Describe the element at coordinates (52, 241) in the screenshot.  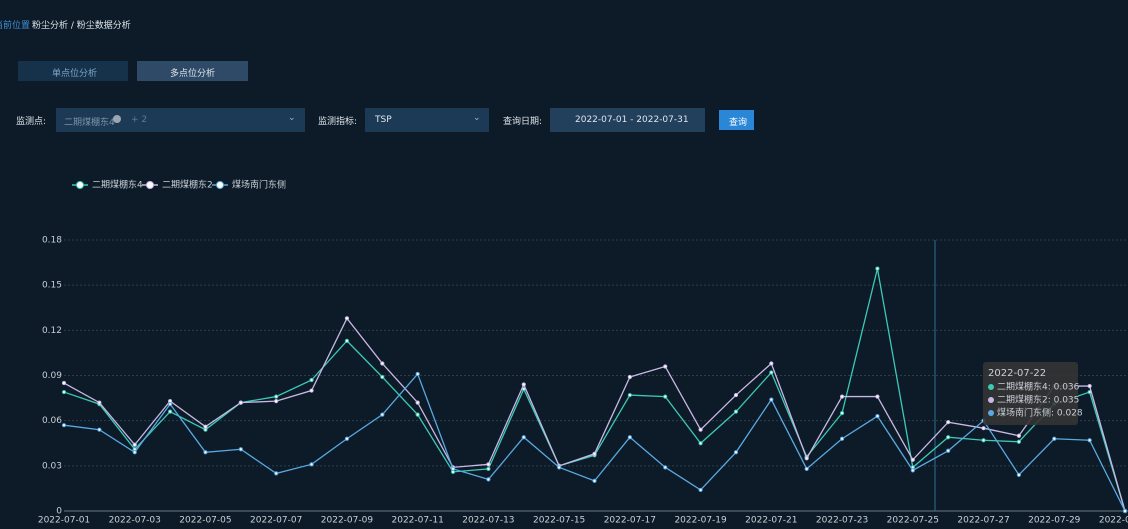
I see `y-tick-label: 0.18` at that location.